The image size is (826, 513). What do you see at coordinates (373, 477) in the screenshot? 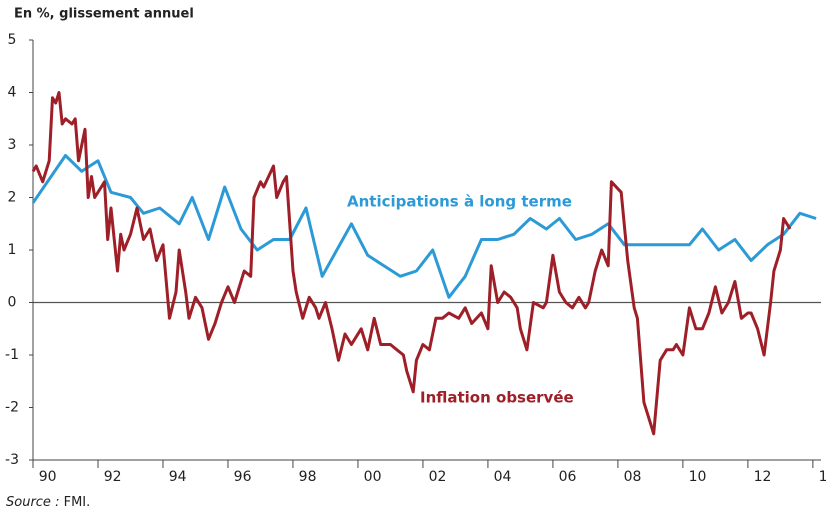
I see `x-tick-label: 00` at bounding box center [373, 477].